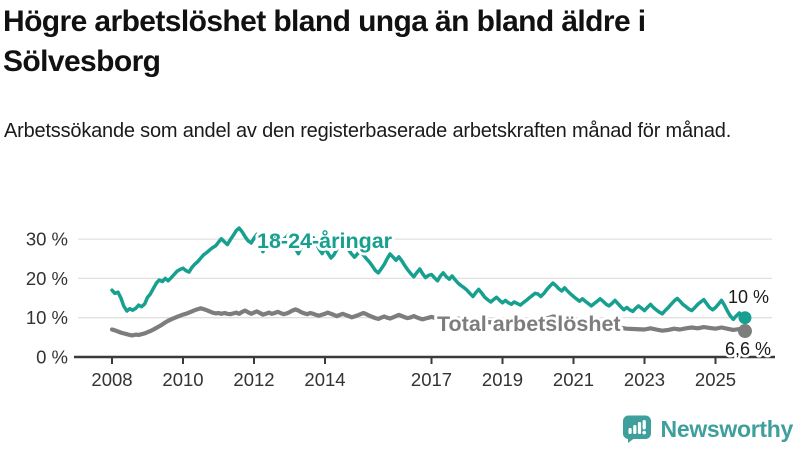 Image resolution: width=800 pixels, height=450 pixels. Describe the element at coordinates (715, 379) in the screenshot. I see `x-tick-label: 2025` at that location.